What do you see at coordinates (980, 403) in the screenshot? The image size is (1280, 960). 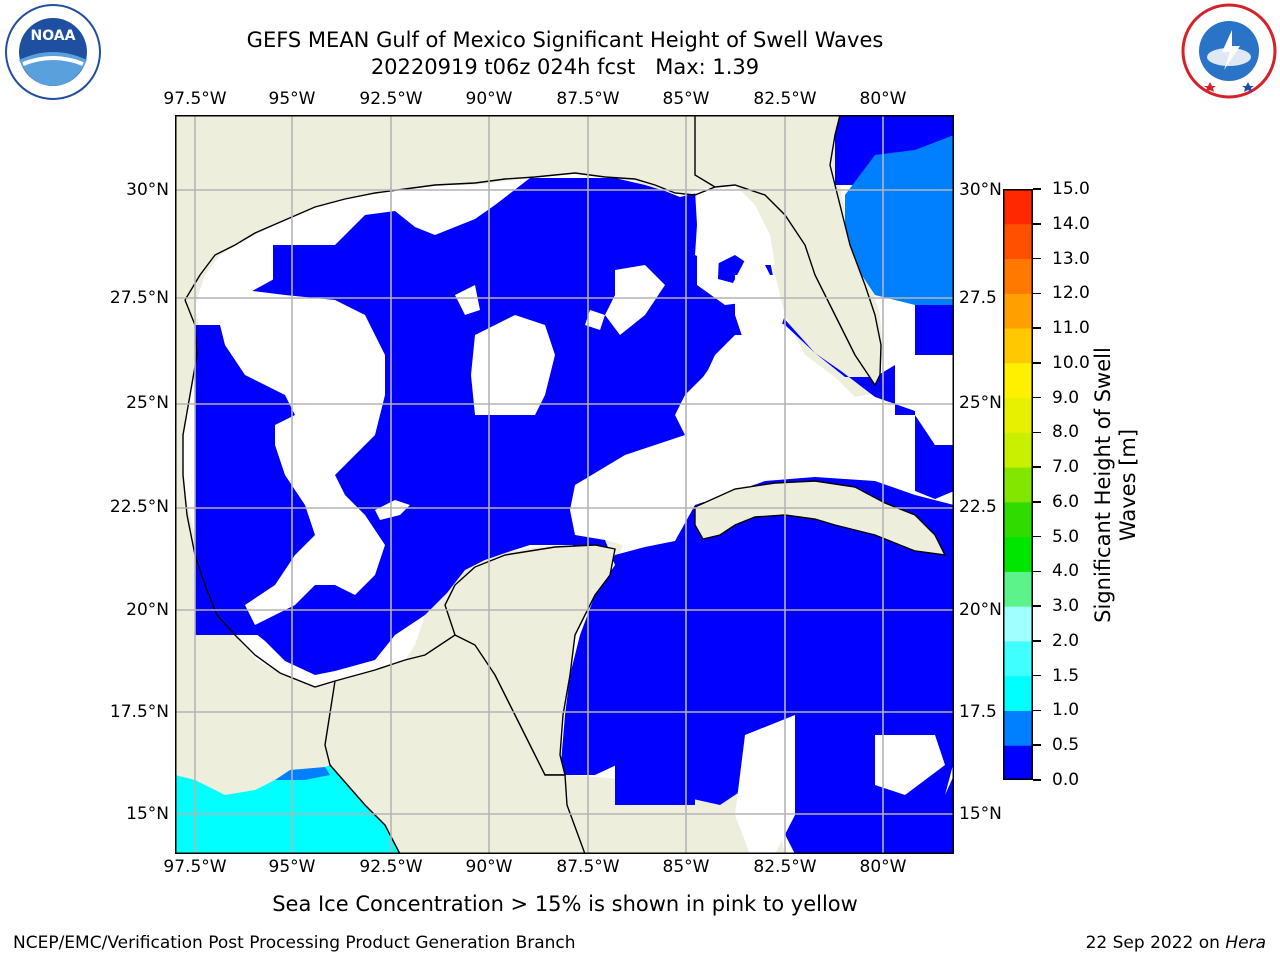 I see `lat-tick-right-25: 25°N` at bounding box center [980, 403].